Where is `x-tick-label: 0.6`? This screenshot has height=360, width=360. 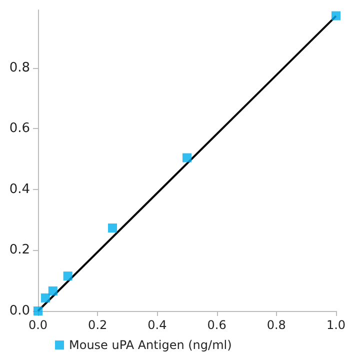 x-tick-label: 0.6 is located at coordinates (216, 325).